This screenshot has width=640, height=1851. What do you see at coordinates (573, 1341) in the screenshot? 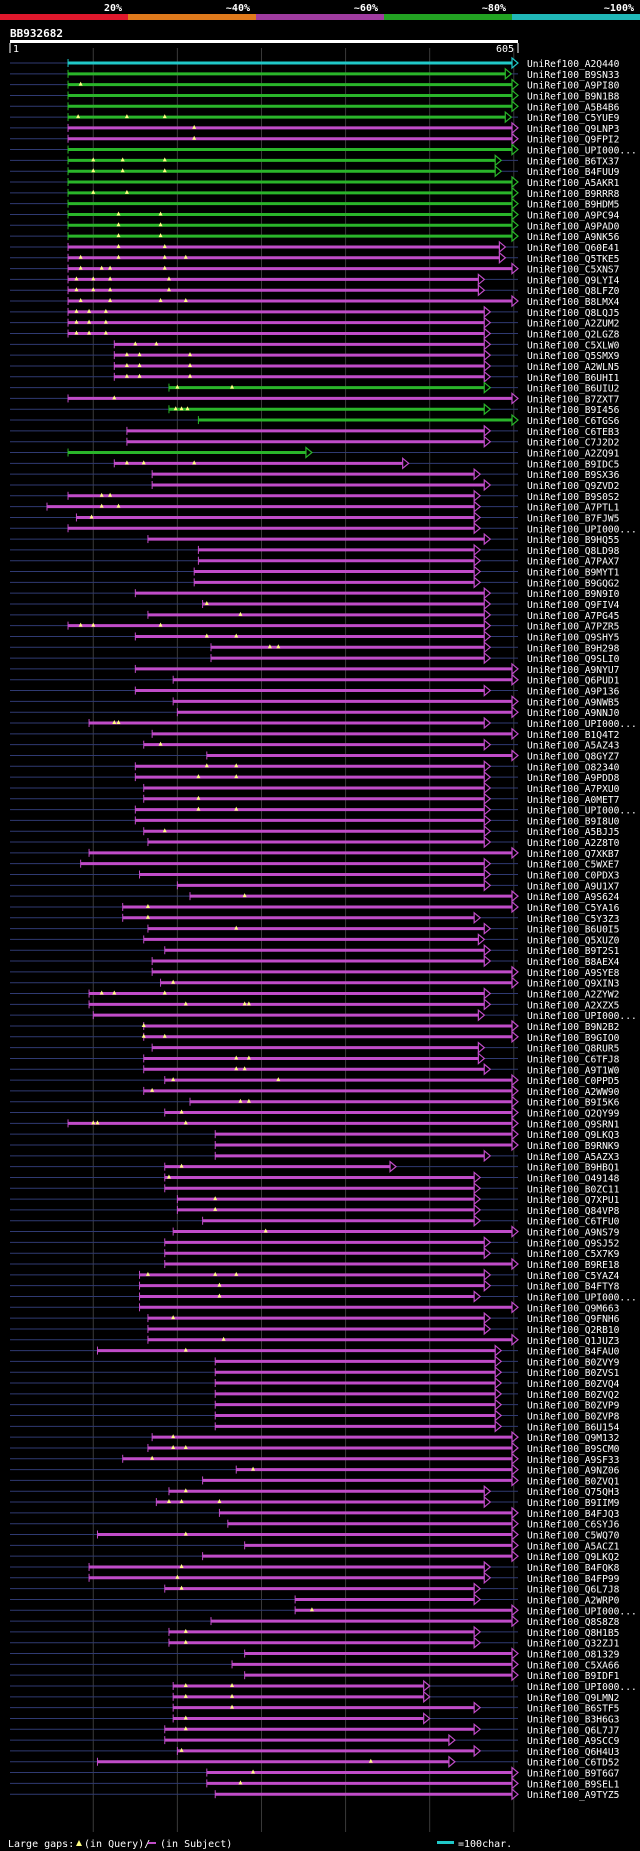
I see `hit-label: UniRef100_Q1JUZ3` at bounding box center [573, 1341].